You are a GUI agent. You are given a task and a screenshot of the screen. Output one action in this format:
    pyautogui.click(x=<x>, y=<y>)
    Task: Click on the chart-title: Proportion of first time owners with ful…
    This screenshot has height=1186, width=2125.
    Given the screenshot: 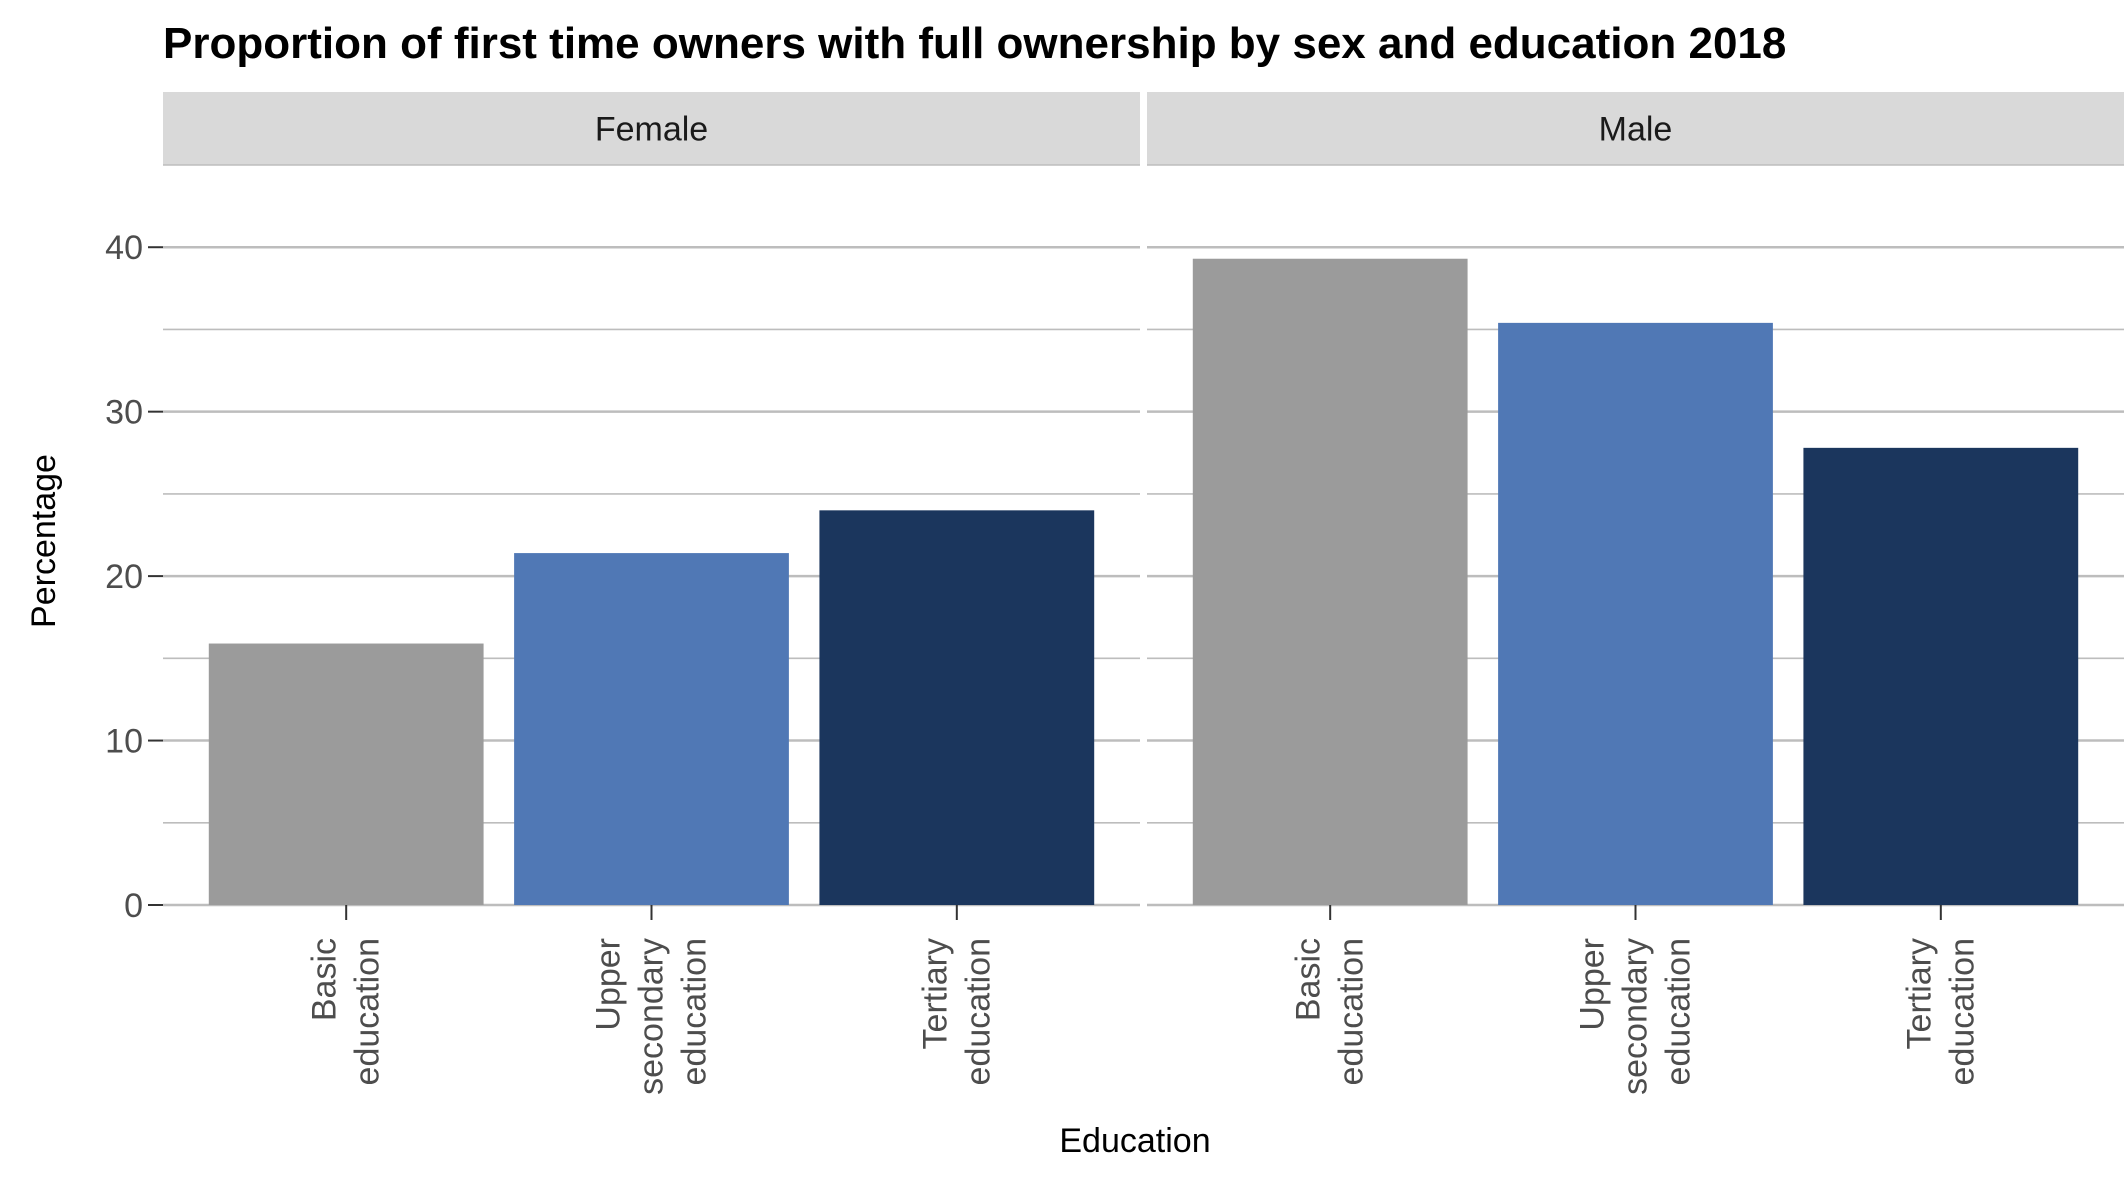 What is the action you would take?
    pyautogui.click(x=974, y=43)
    